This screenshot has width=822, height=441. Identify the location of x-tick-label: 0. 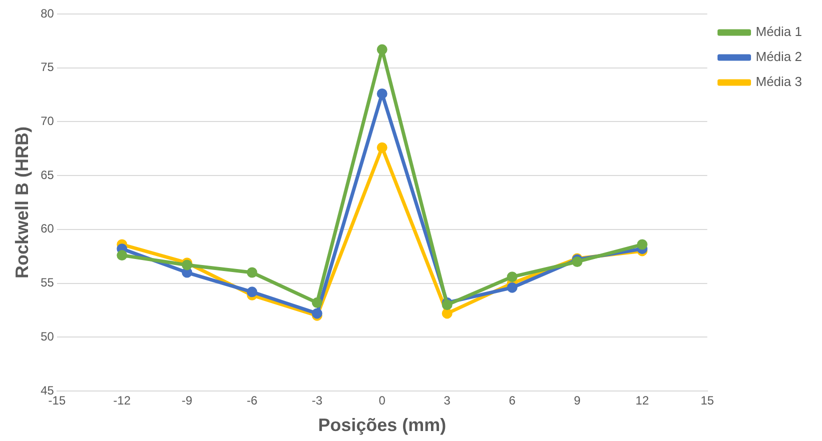
(382, 401).